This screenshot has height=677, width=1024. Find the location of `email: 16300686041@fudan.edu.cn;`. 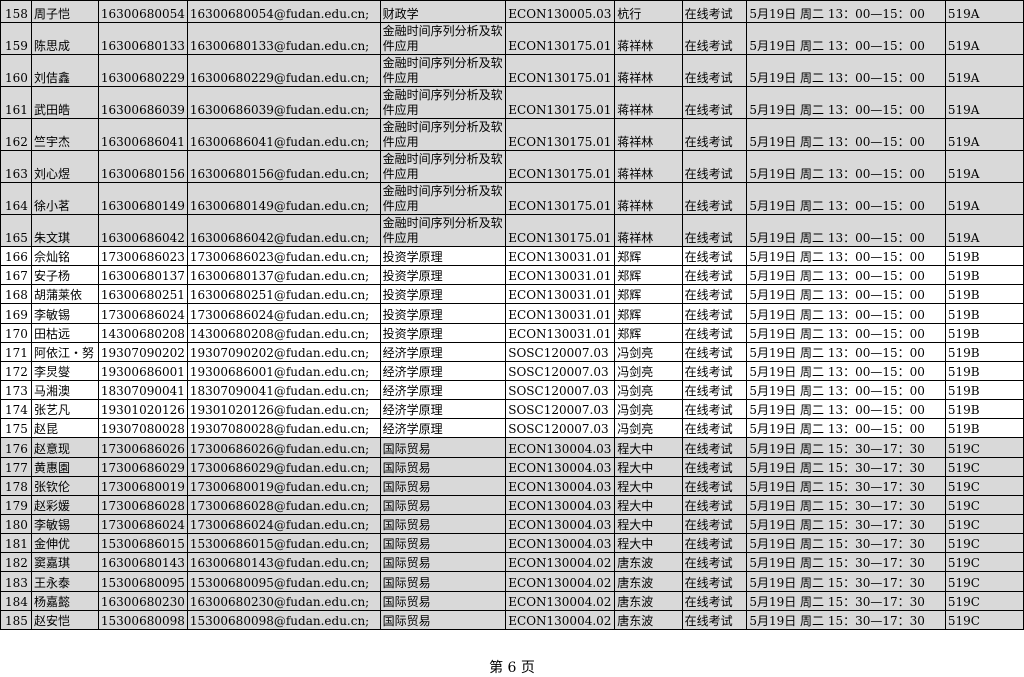

email: 16300686041@fudan.edu.cn; is located at coordinates (283, 134).